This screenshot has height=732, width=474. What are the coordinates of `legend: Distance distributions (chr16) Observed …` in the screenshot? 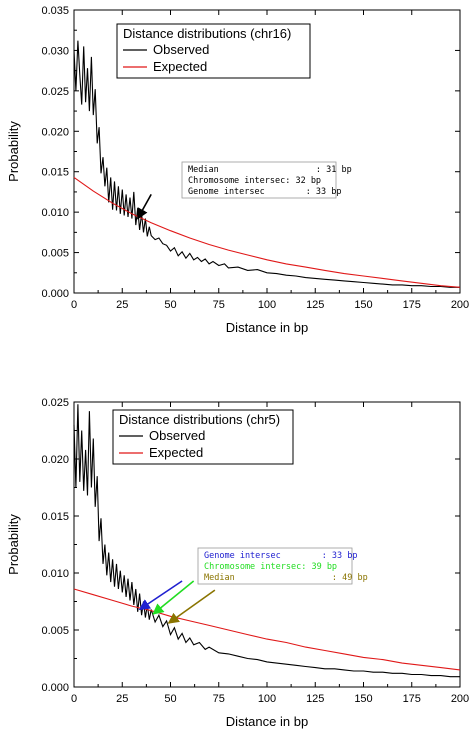 It's located at (213, 51).